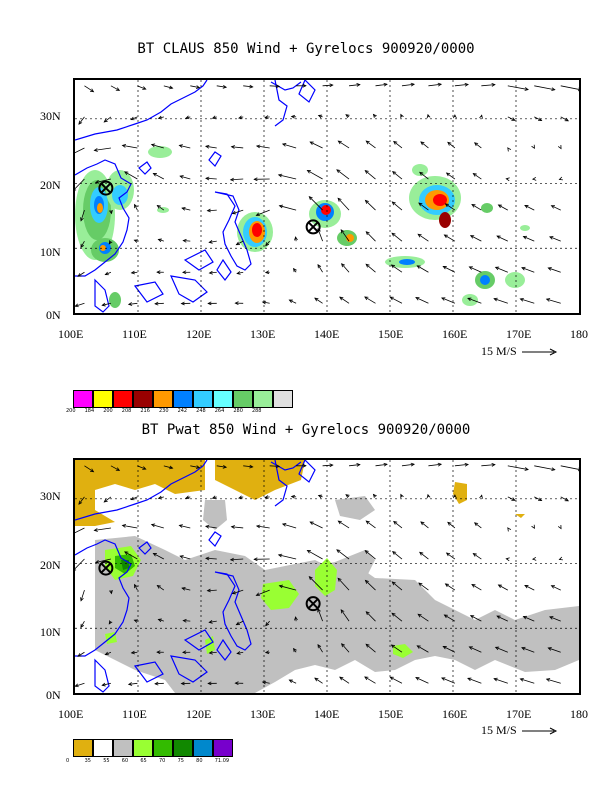  What do you see at coordinates (455, 714) in the screenshot?
I see `panel2-lon-label: 160E` at bounding box center [455, 714].